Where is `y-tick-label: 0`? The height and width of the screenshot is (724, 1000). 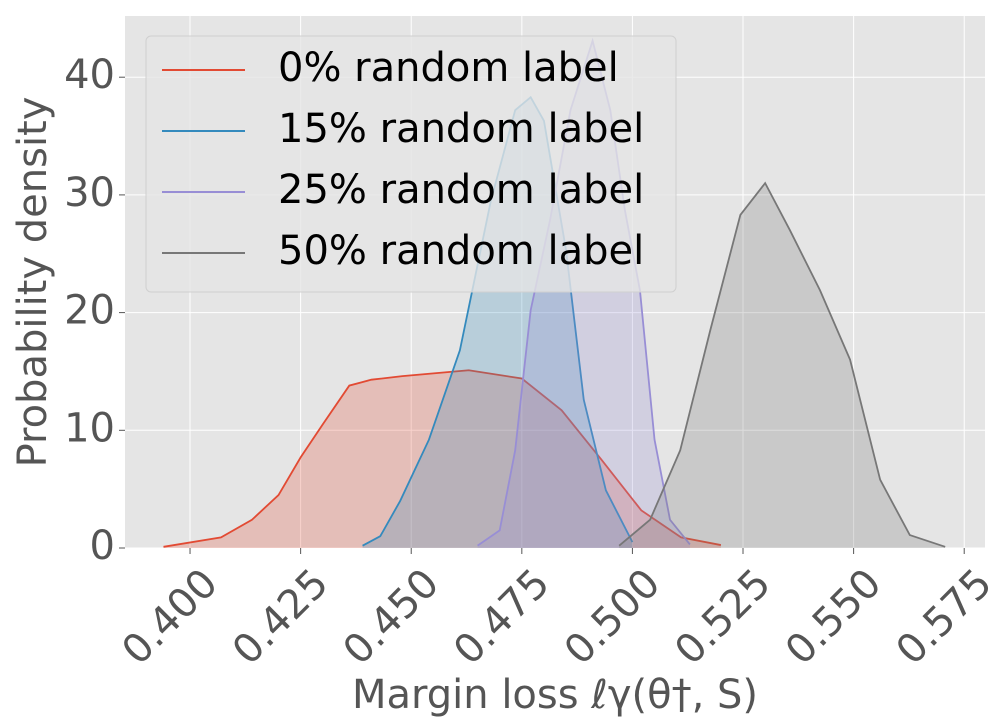 y-tick-label: 0 is located at coordinates (102, 546).